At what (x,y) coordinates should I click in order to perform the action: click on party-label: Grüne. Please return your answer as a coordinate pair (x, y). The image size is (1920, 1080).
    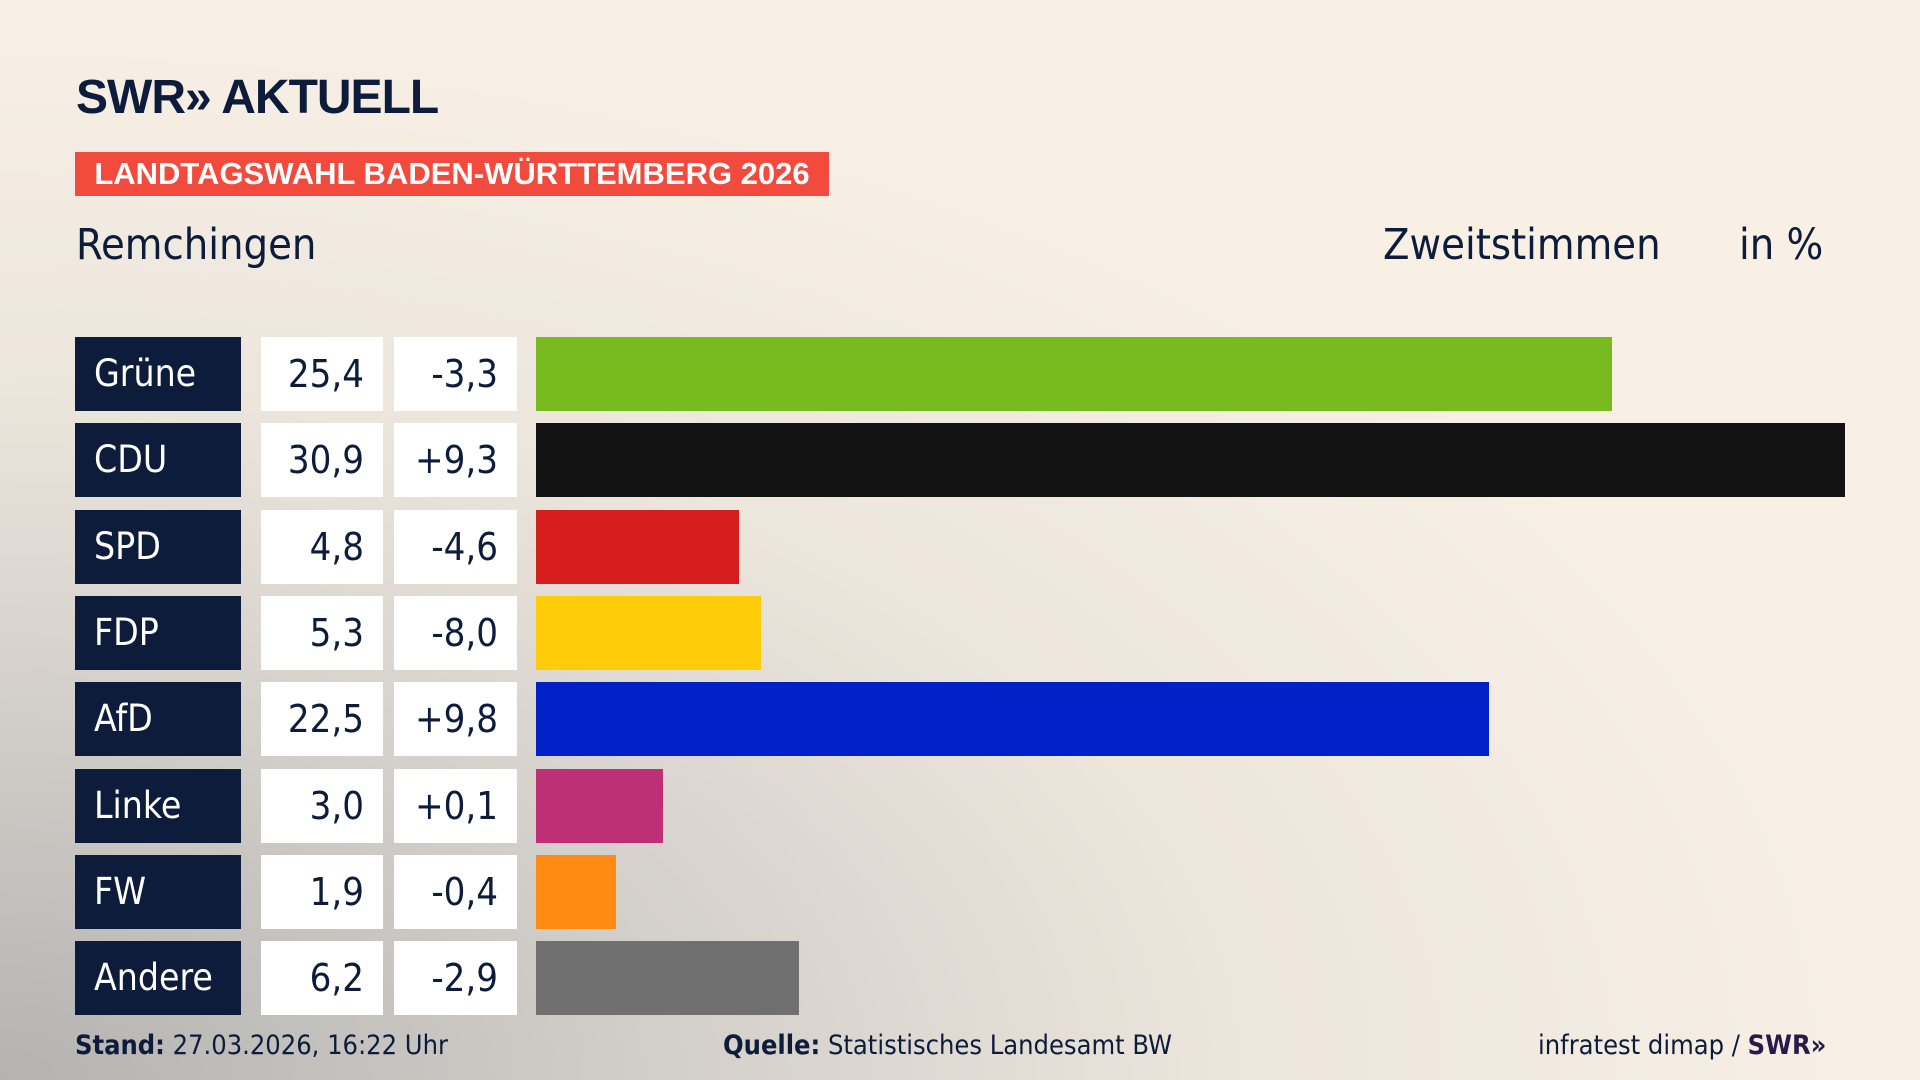
    Looking at the image, I should click on (158, 374).